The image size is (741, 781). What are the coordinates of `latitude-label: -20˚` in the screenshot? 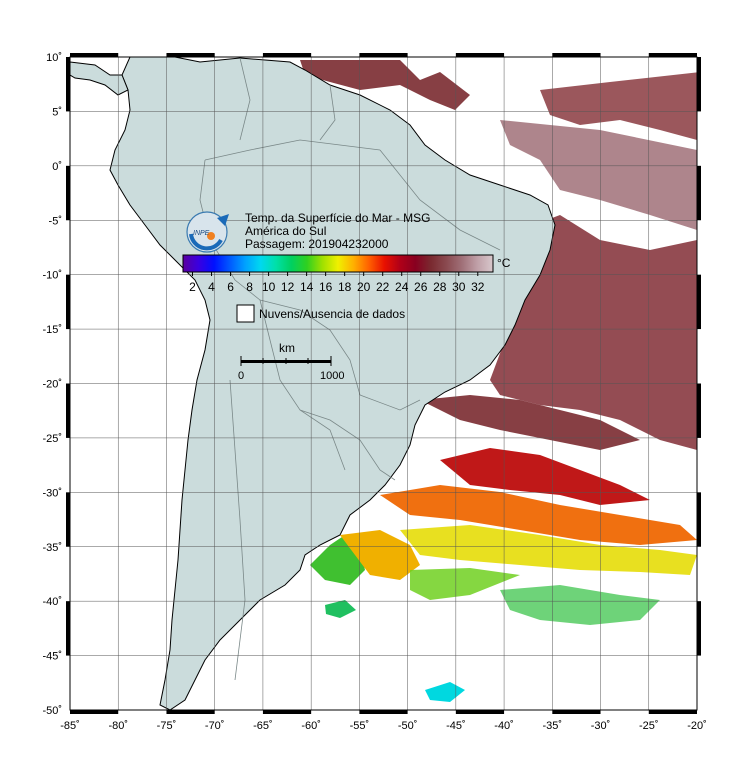 It's located at (52, 385).